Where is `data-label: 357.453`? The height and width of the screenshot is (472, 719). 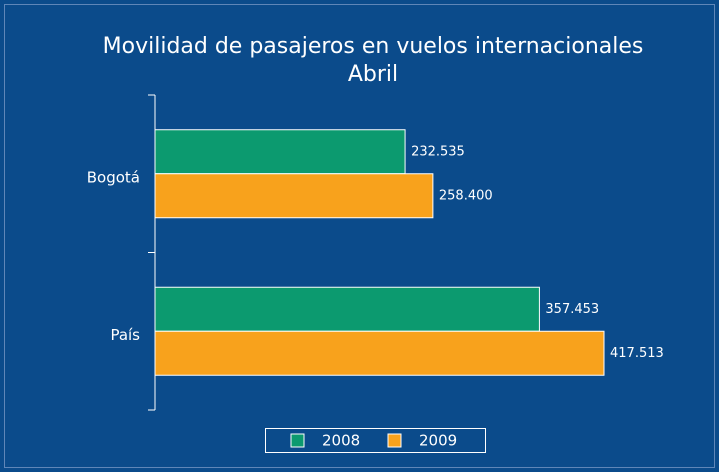 data-label: 357.453 is located at coordinates (572, 309).